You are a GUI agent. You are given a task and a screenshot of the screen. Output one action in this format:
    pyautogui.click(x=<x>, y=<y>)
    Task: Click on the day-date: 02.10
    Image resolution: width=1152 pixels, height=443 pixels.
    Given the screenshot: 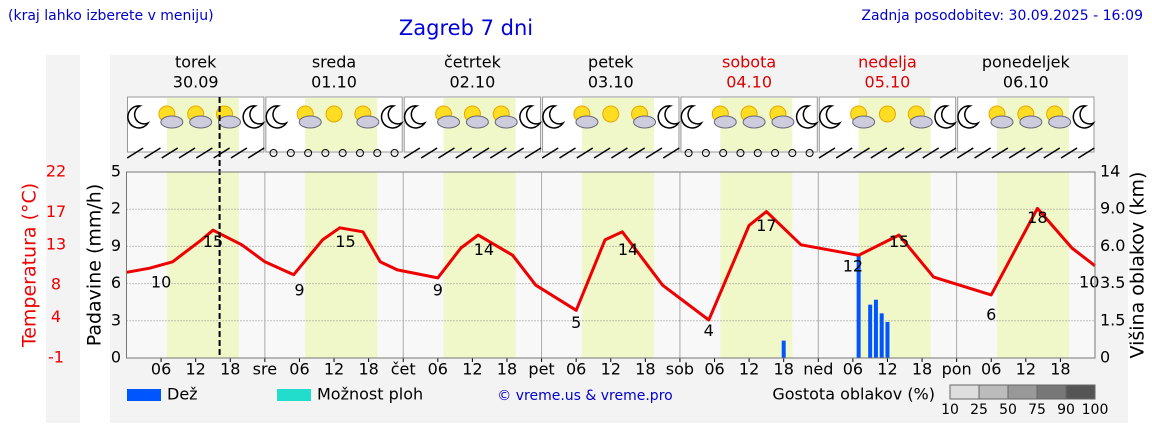 What is the action you would take?
    pyautogui.click(x=472, y=82)
    